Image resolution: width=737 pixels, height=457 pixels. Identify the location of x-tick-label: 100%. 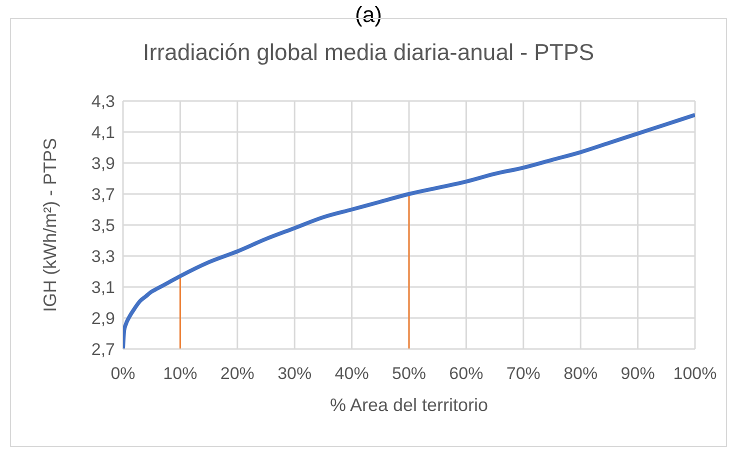
(695, 374).